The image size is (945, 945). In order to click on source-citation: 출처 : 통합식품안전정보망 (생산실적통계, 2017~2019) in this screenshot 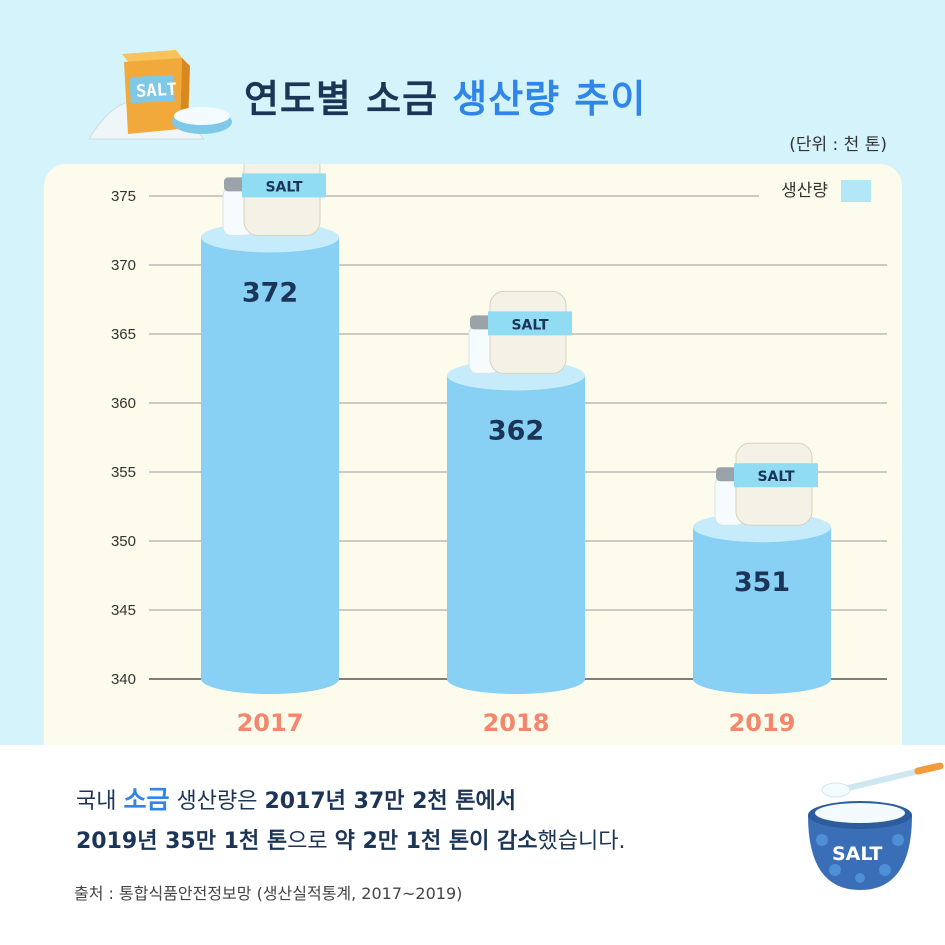, I will do `click(268, 893)`.